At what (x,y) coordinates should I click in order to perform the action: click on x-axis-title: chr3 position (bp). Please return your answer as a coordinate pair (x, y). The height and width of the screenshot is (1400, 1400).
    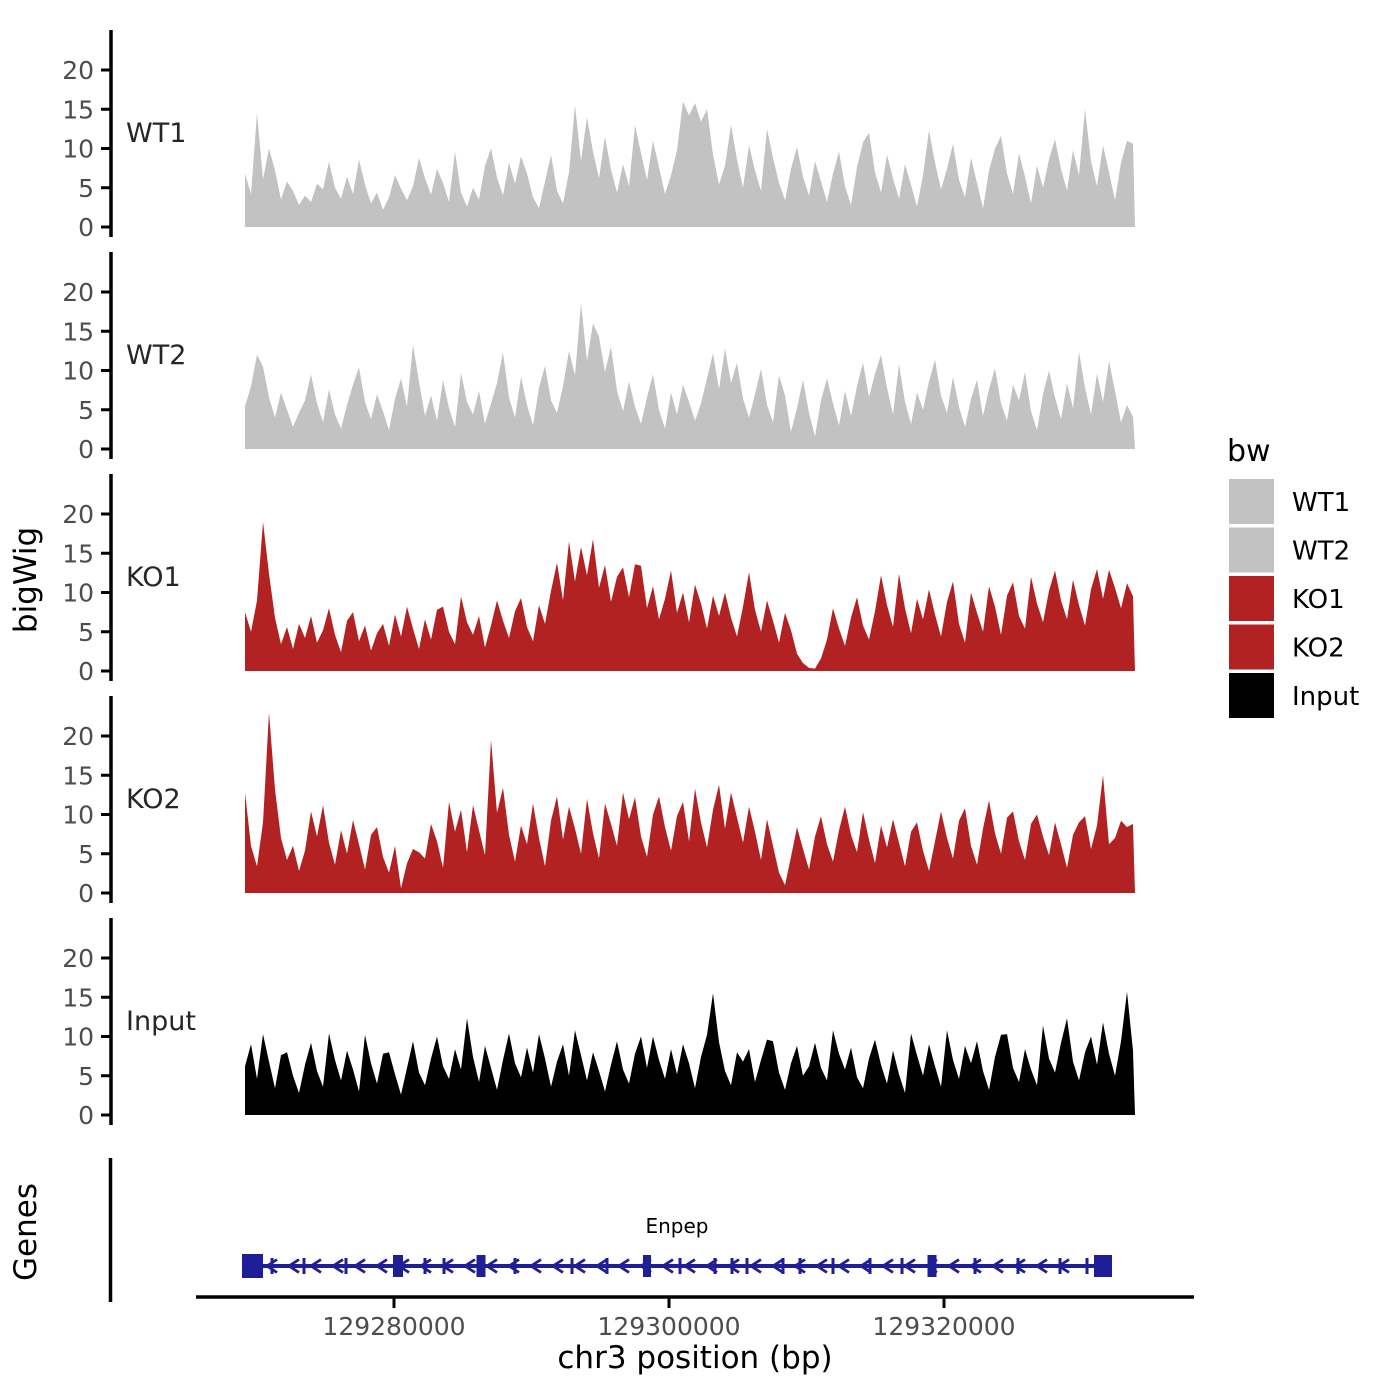
    Looking at the image, I should click on (694, 1358).